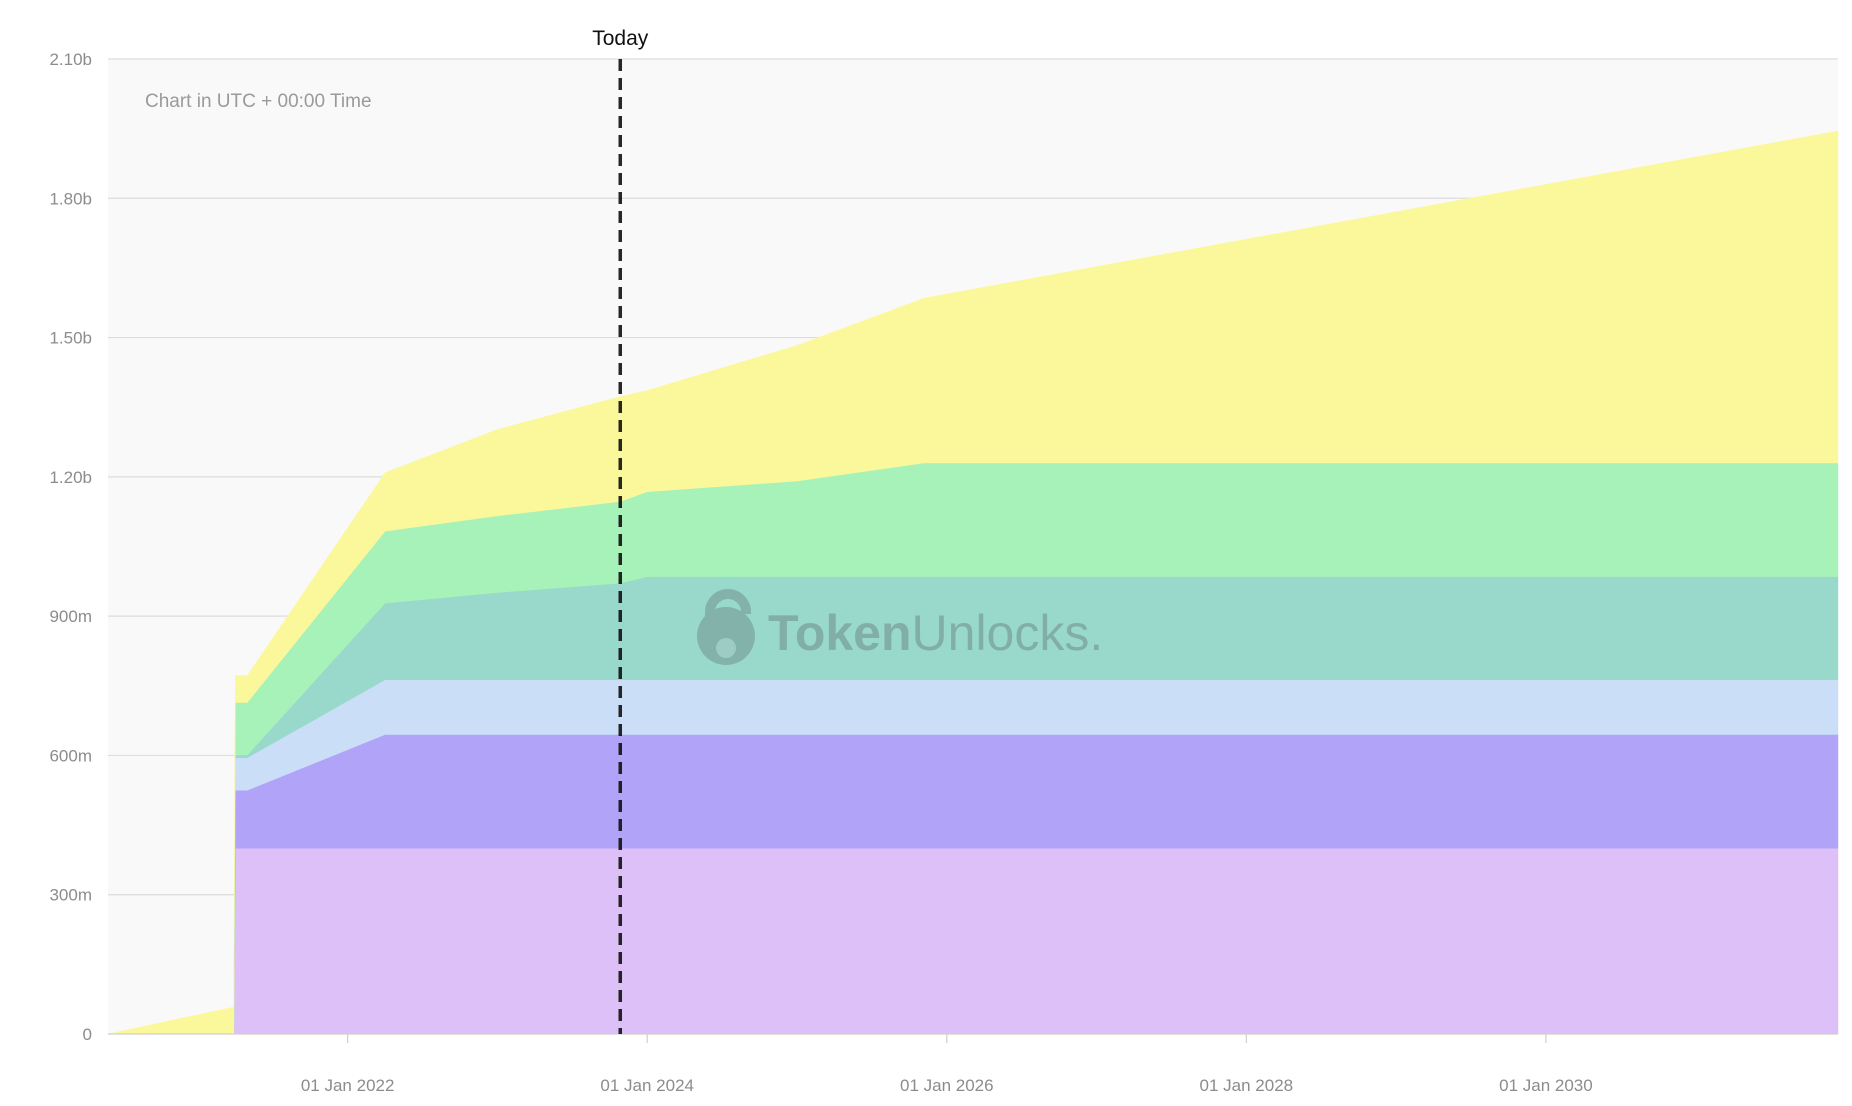  What do you see at coordinates (726, 627) in the screenshot?
I see `lock-icon` at bounding box center [726, 627].